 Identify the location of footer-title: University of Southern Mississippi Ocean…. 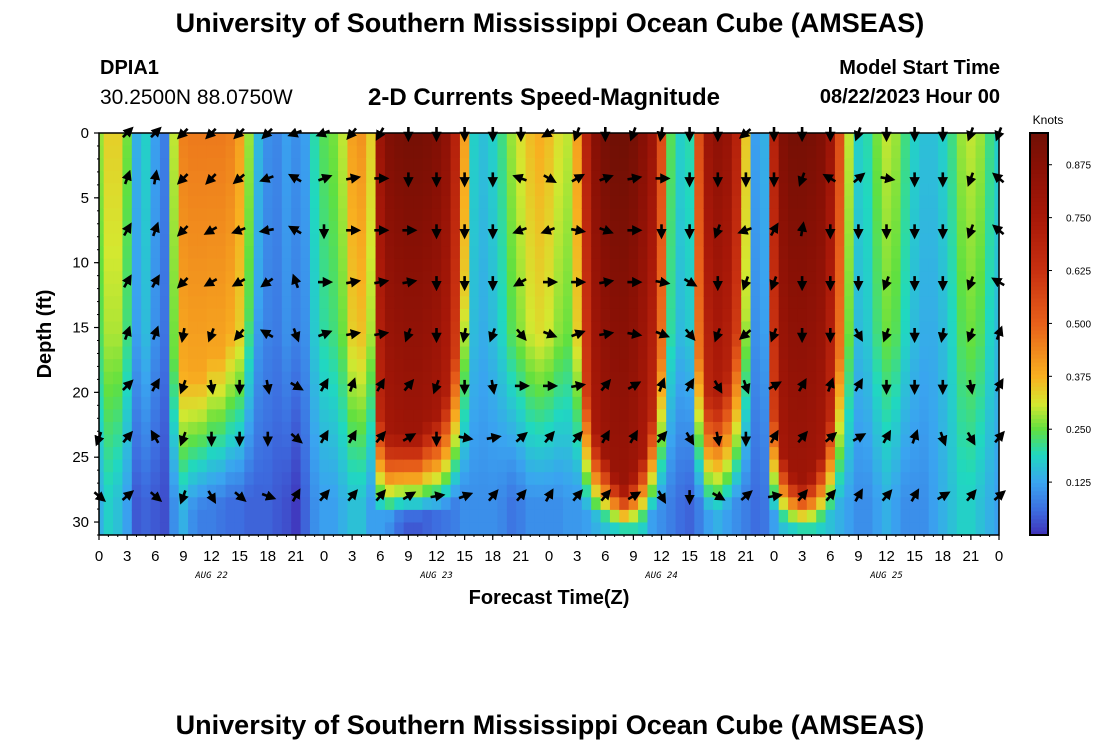
(550, 725).